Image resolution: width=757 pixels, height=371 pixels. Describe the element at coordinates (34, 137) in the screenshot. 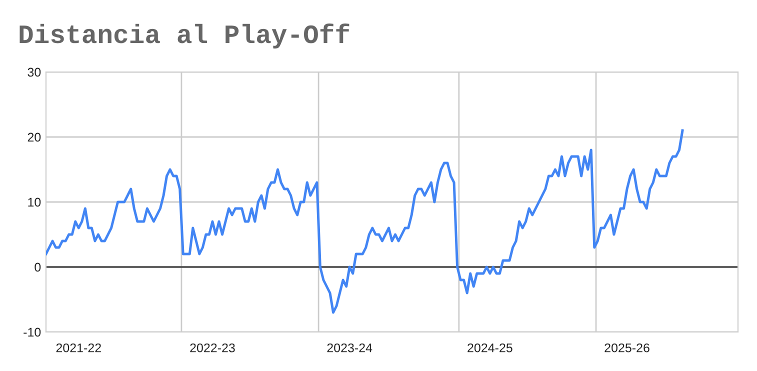

I see `y-tick-label: 20` at that location.